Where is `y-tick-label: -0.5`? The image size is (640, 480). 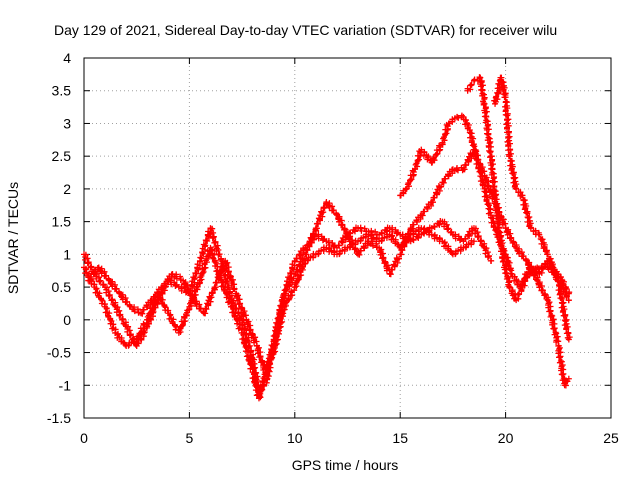 y-tick-label: -0.5 is located at coordinates (59, 353).